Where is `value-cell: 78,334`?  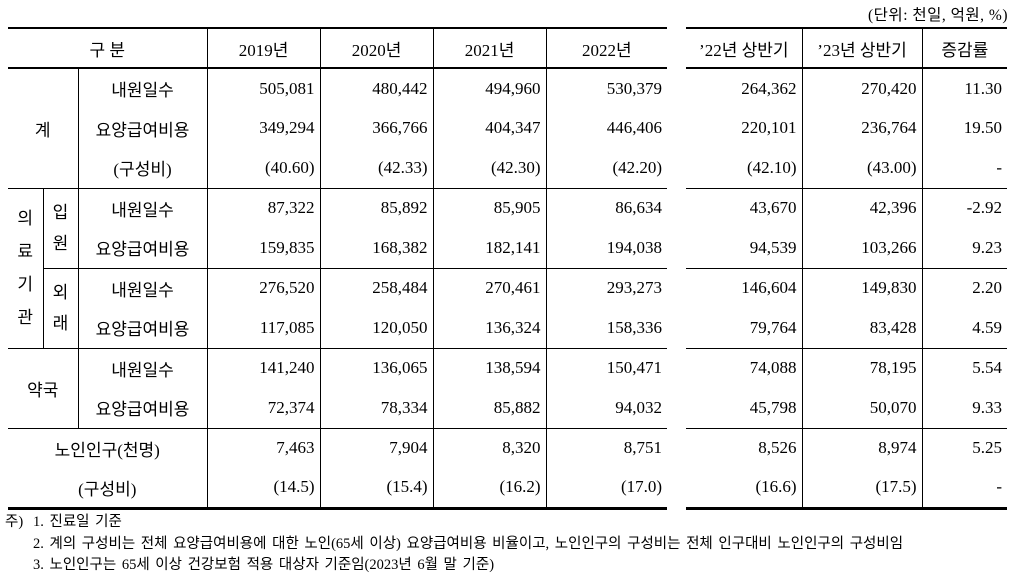 value-cell: 78,334 is located at coordinates (377, 408).